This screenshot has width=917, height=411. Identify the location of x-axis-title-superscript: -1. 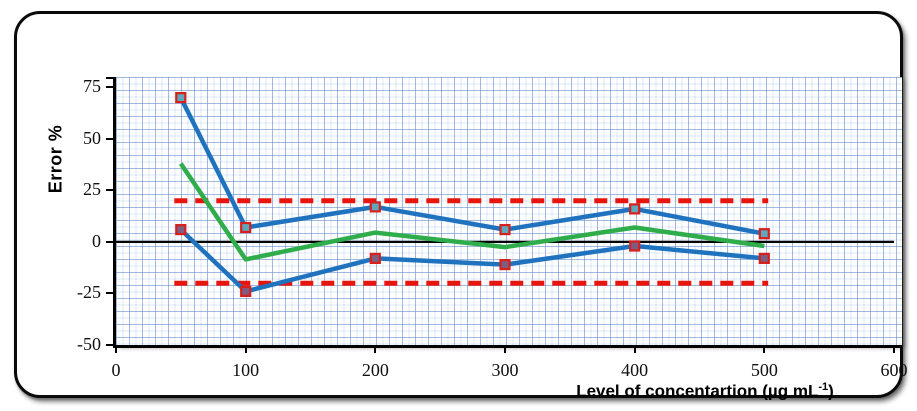
(823, 387).